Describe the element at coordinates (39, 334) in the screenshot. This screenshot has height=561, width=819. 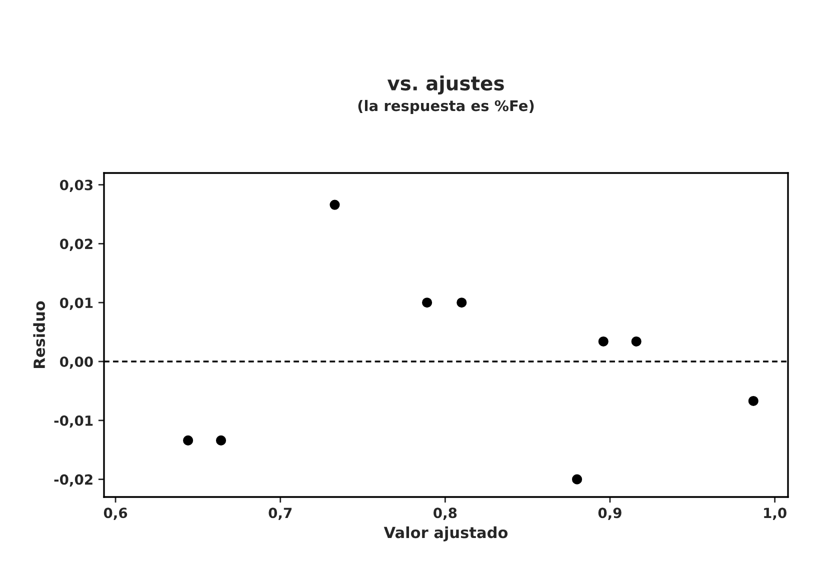
I see `y-axis-title: Residuo` at that location.